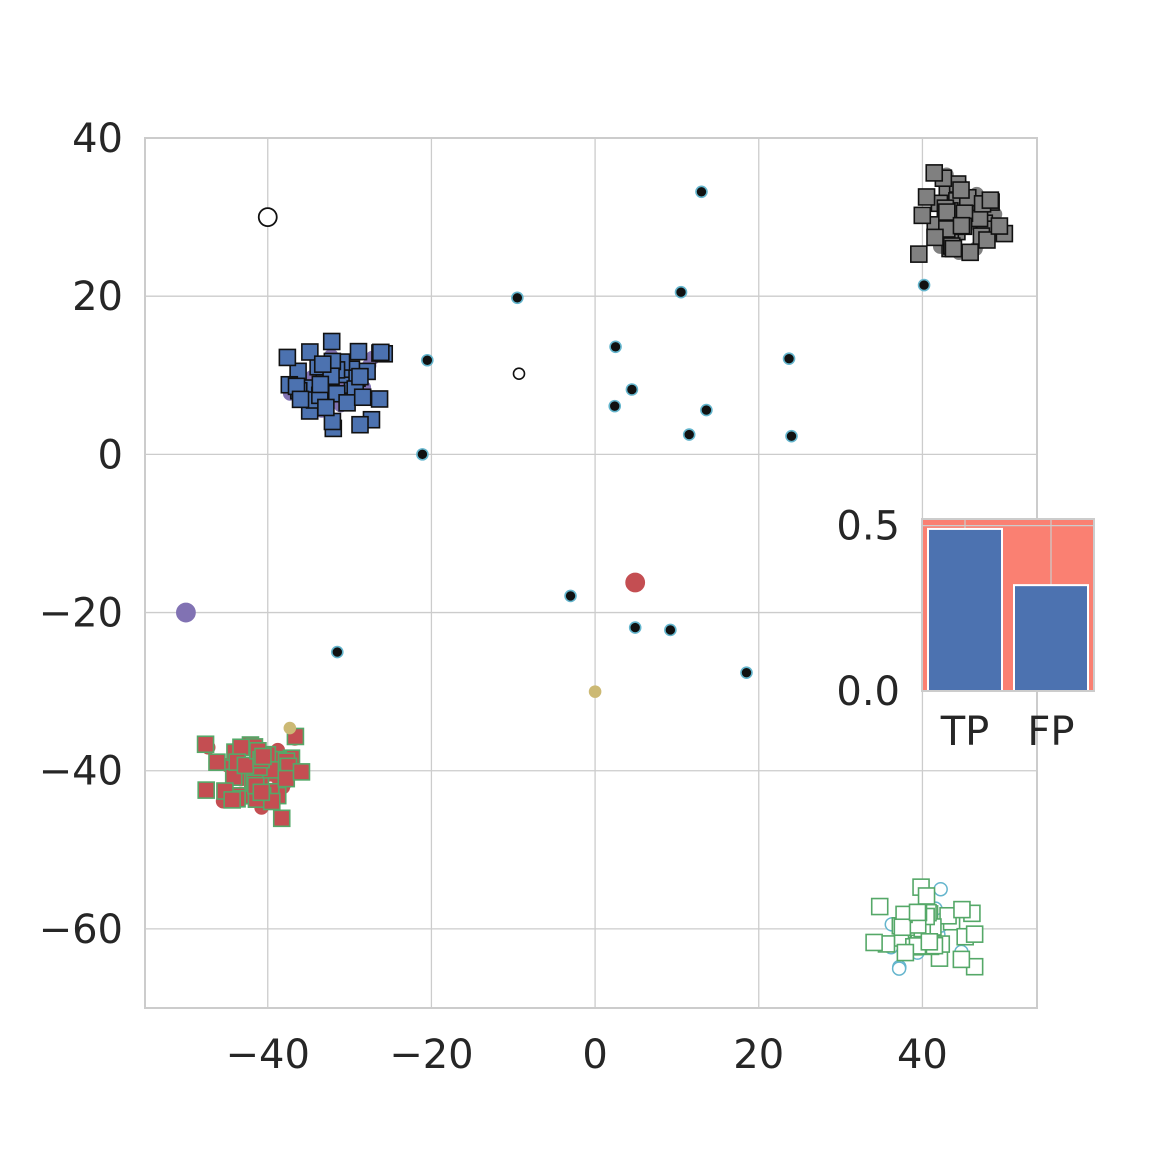 This screenshot has width=1152, height=1152. Describe the element at coordinates (965, 732) in the screenshot. I see `inset-x-tick-label: TP` at that location.